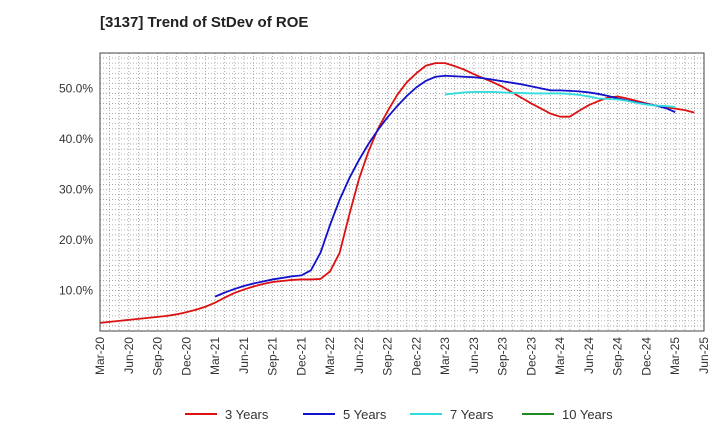  Describe the element at coordinates (129, 355) in the screenshot. I see `x-tick-label: Jun-20` at that location.